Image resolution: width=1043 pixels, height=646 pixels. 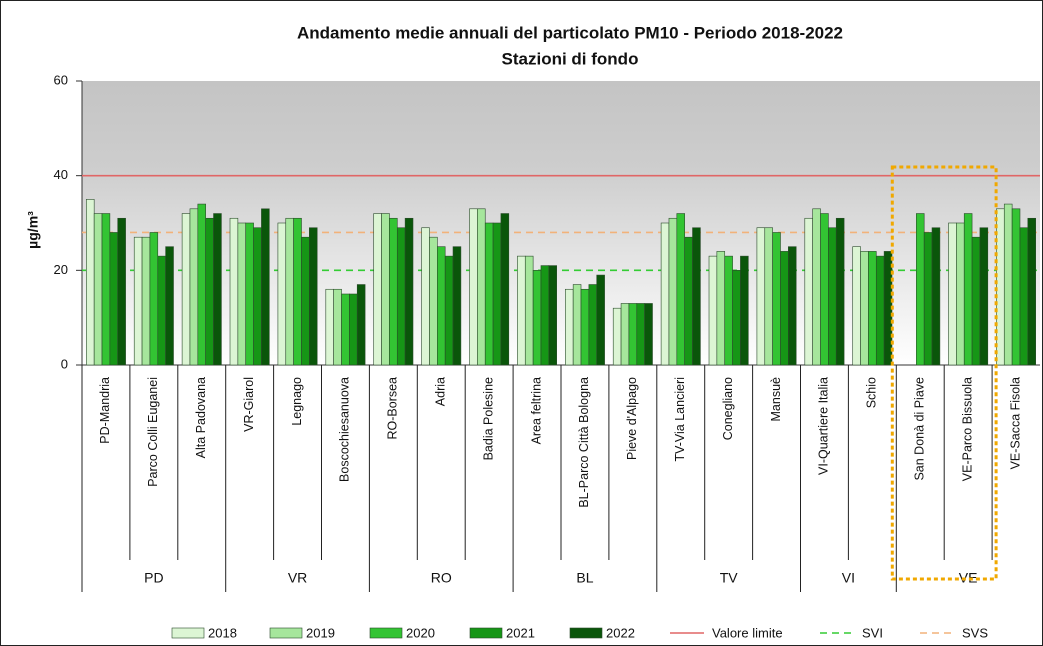 I want to click on x-tick-label: San Donà di Piave, so click(x=920, y=429).